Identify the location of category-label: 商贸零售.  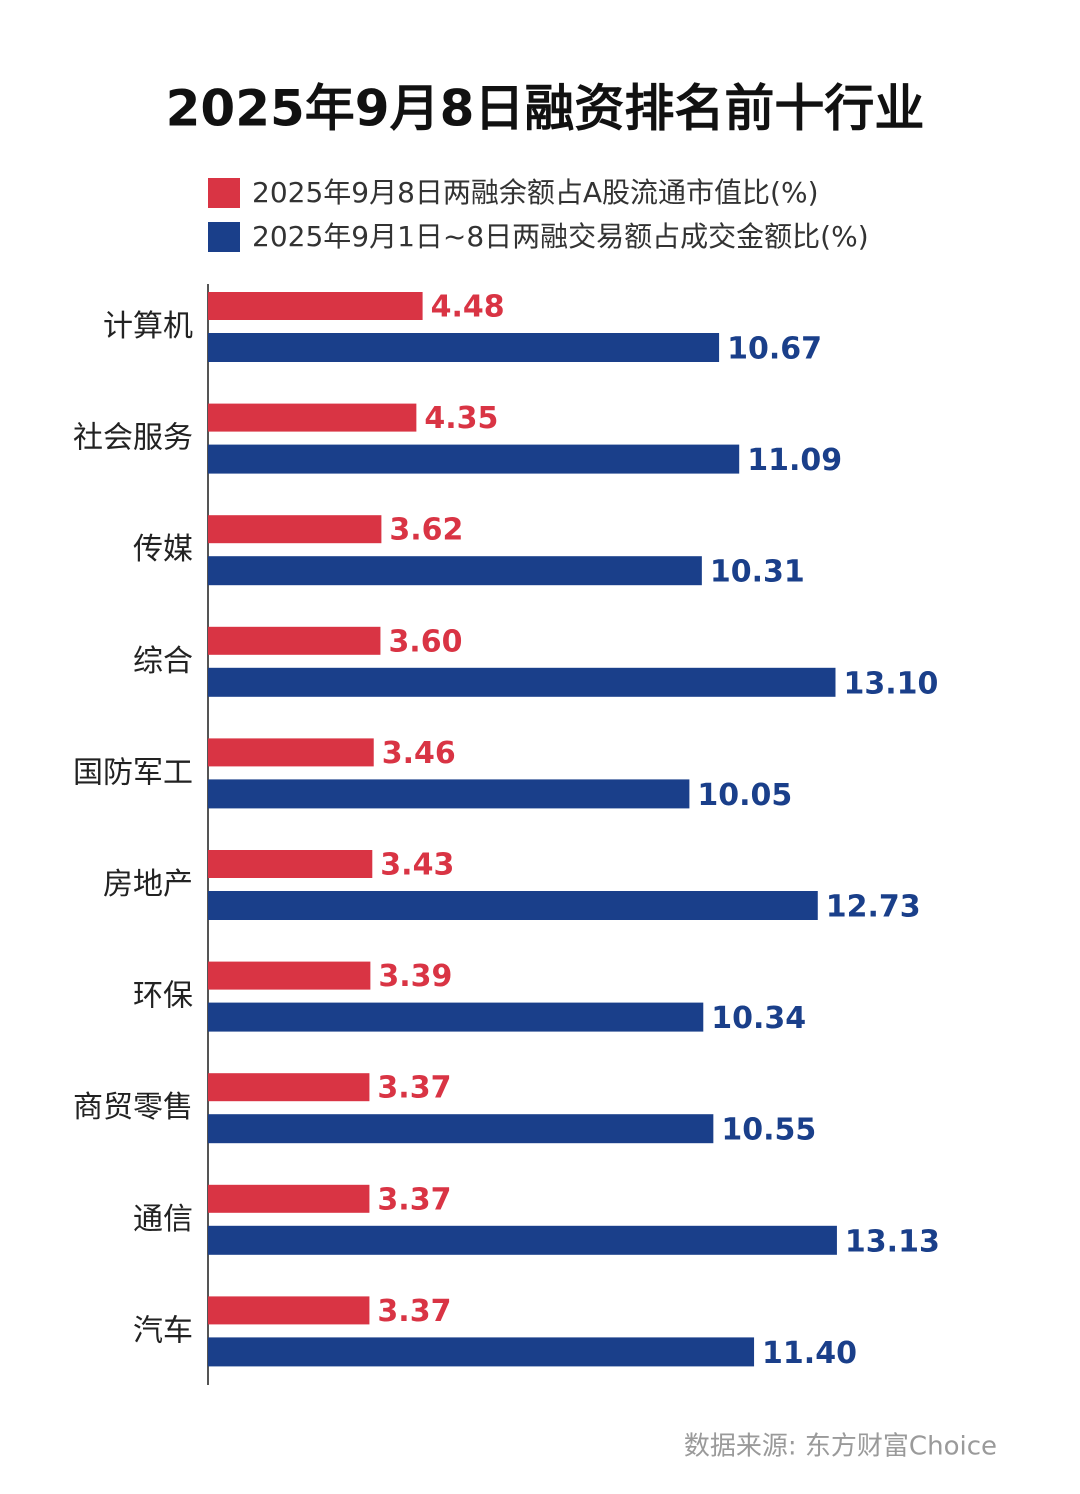
(133, 1107).